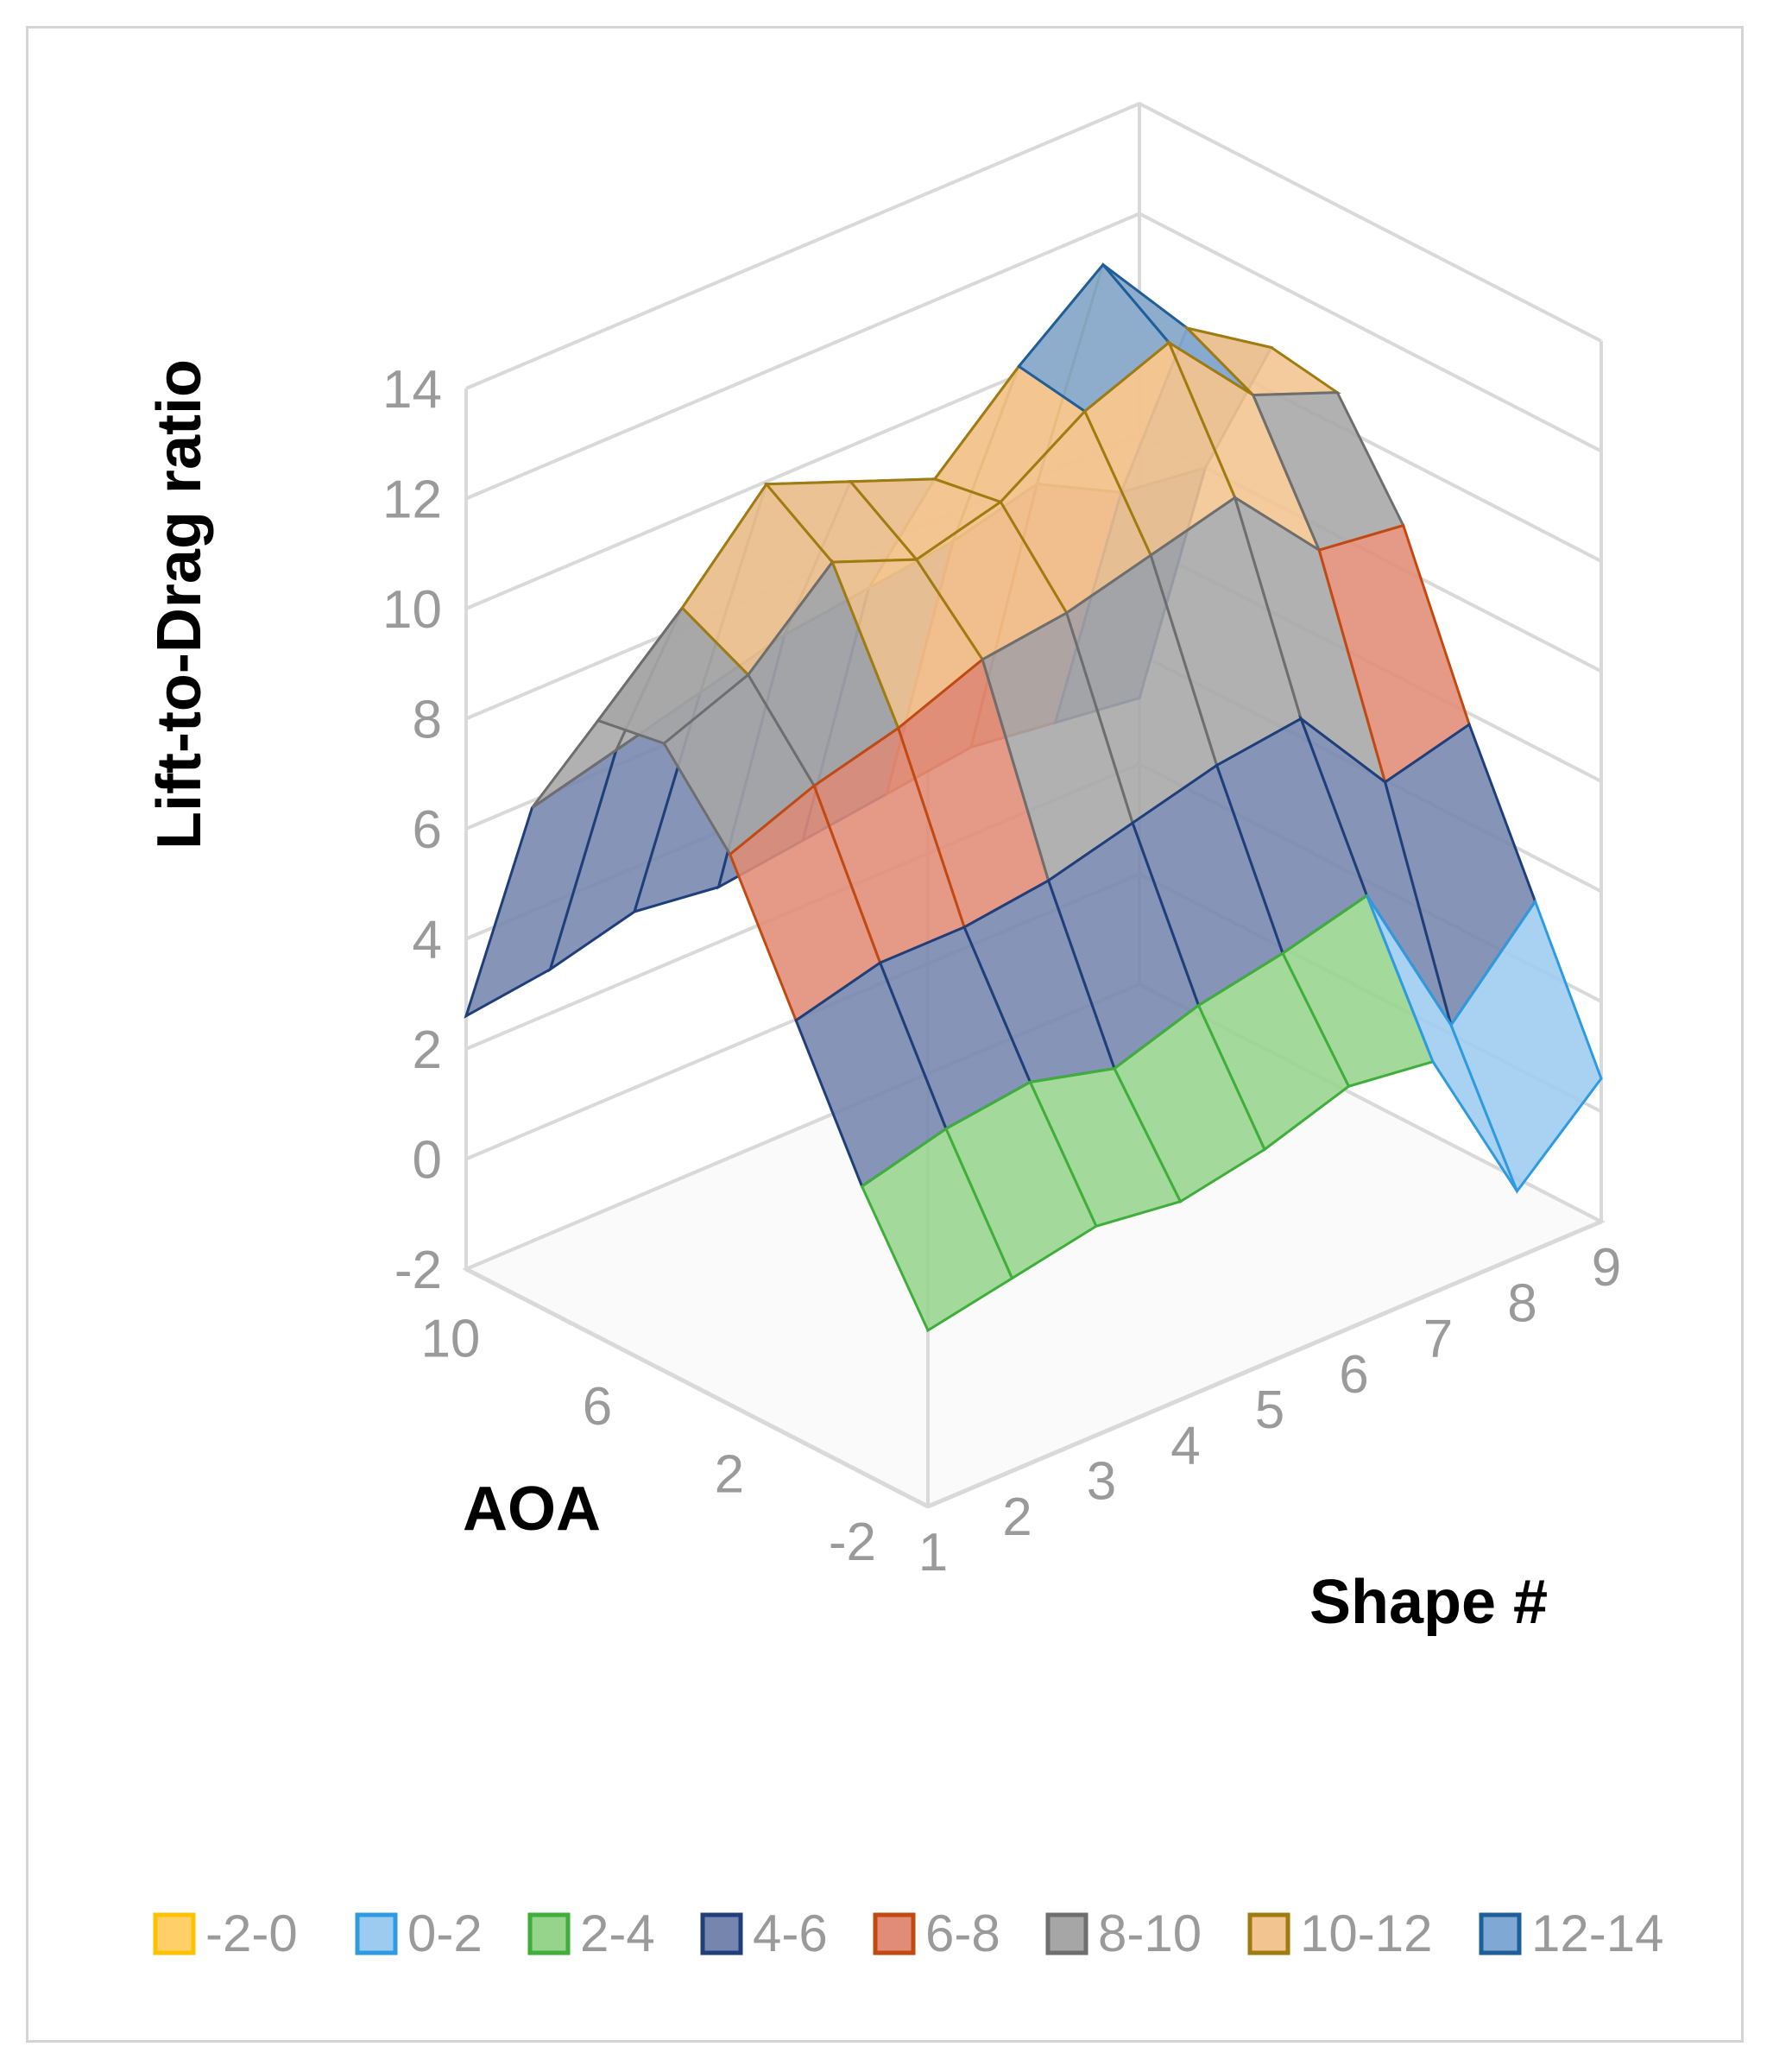 This screenshot has height=2072, width=1773. Describe the element at coordinates (428, 940) in the screenshot. I see `z-tick-label: 4` at that location.